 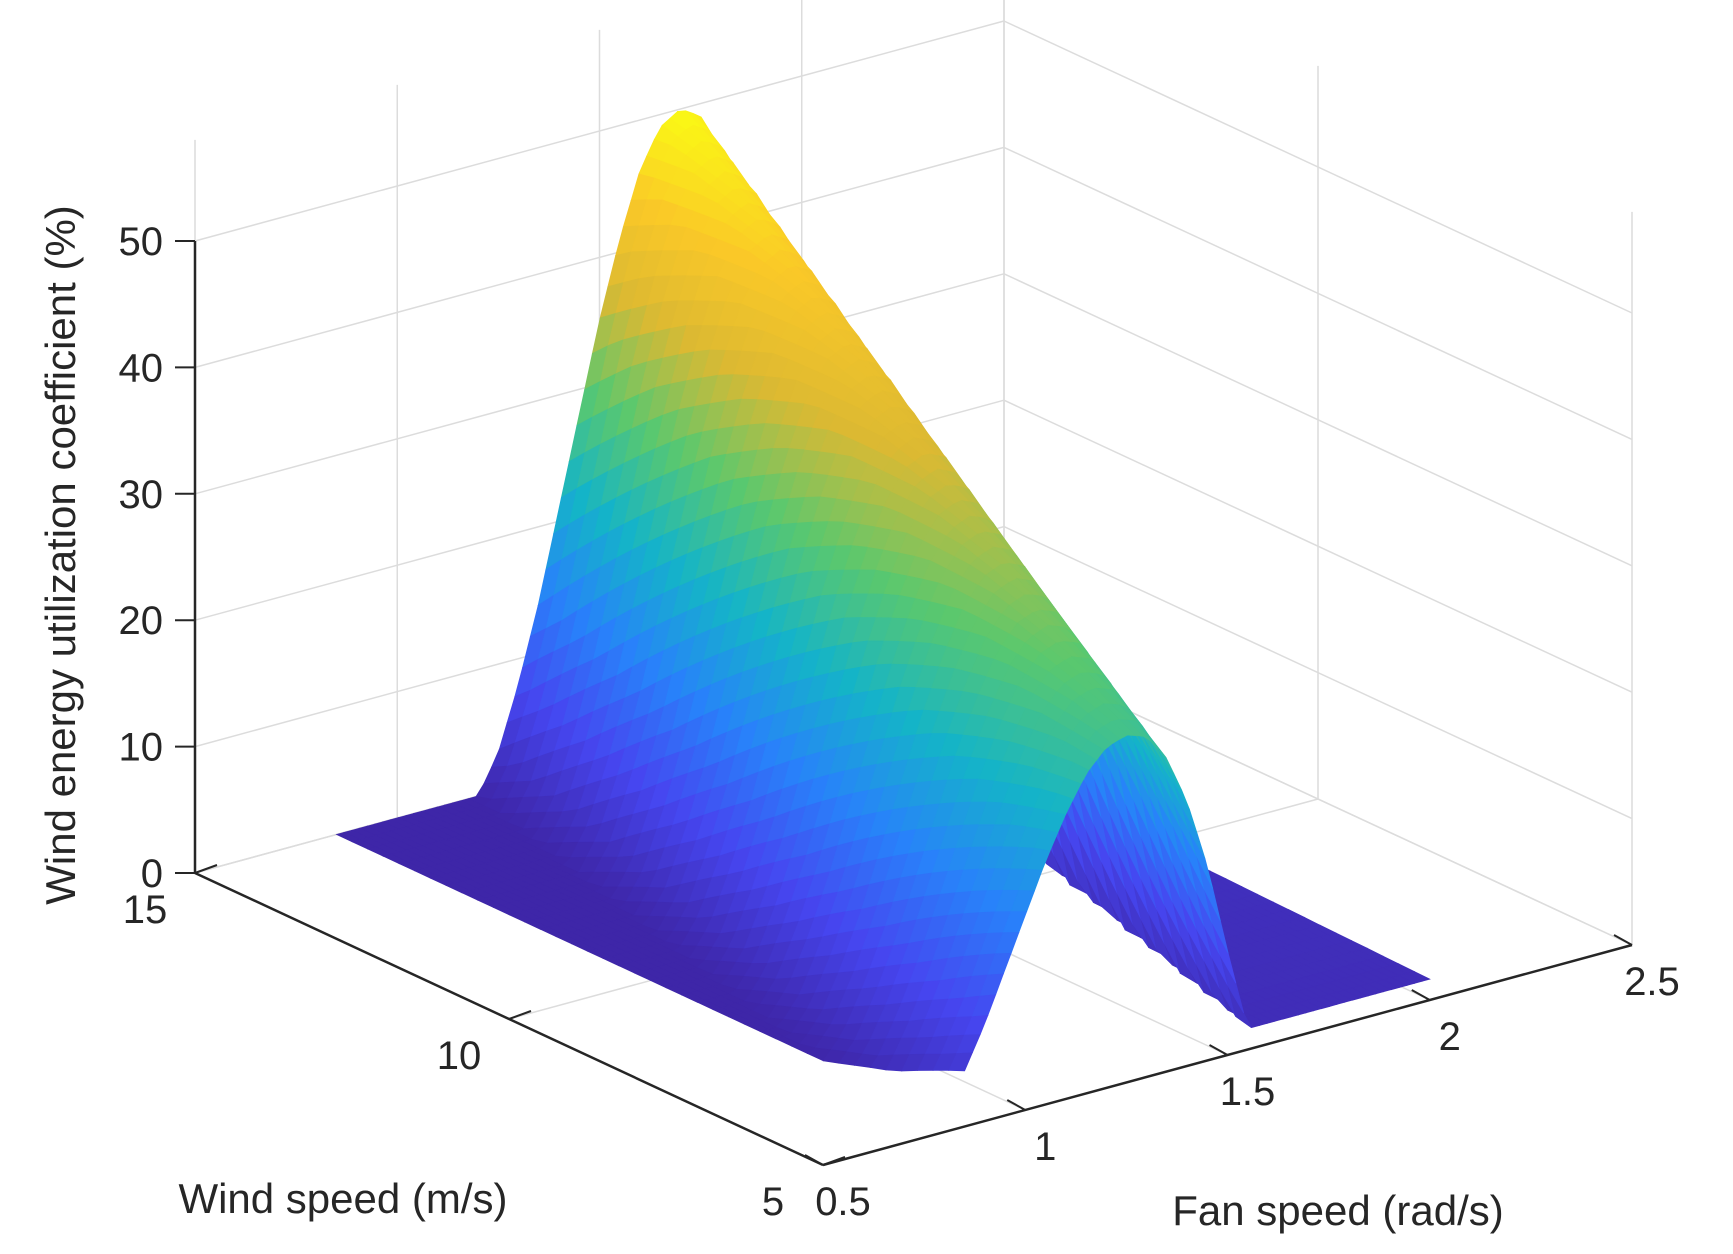 I want to click on x-tick-label: 0.5, so click(x=843, y=1202).